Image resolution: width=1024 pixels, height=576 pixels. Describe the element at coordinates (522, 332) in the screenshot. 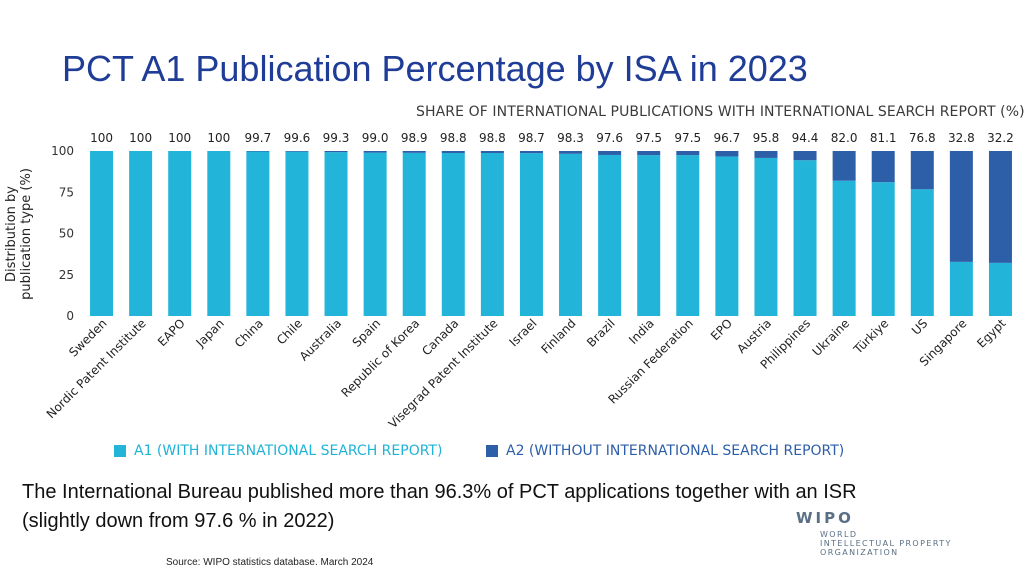

I see `x-tick-label: Israel` at that location.